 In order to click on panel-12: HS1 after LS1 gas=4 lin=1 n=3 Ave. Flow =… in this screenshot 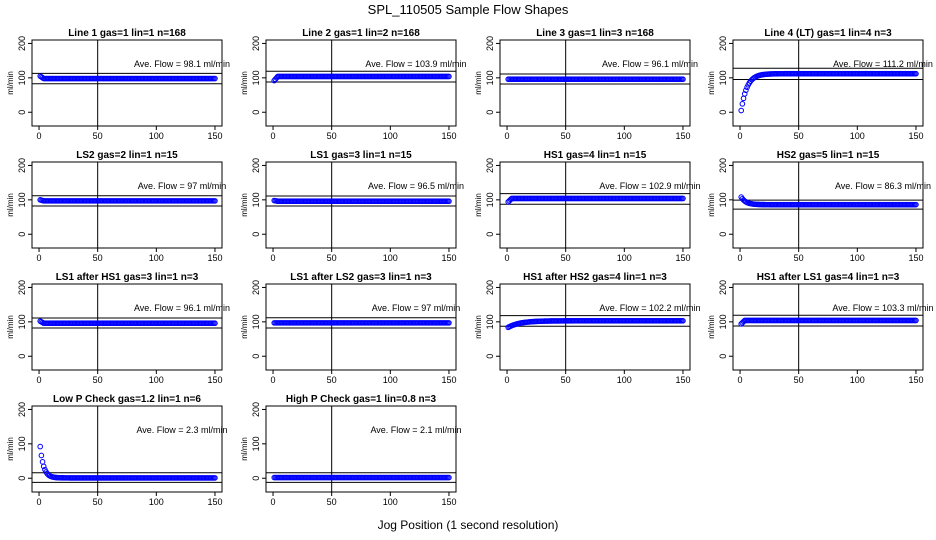, I will do `click(820, 328)`.